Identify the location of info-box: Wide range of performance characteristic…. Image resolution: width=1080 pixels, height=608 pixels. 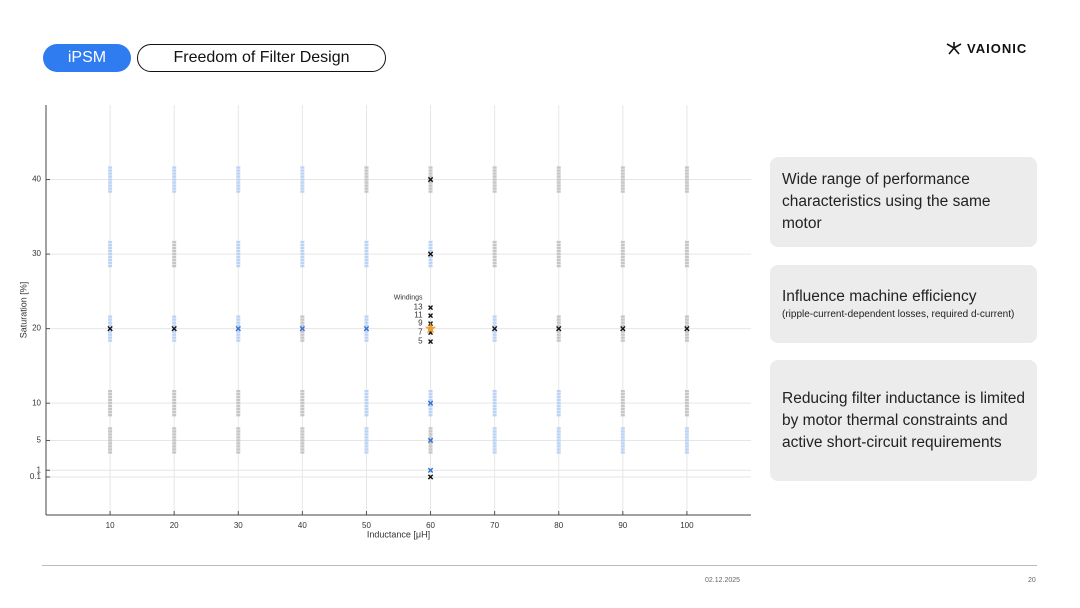
(903, 202).